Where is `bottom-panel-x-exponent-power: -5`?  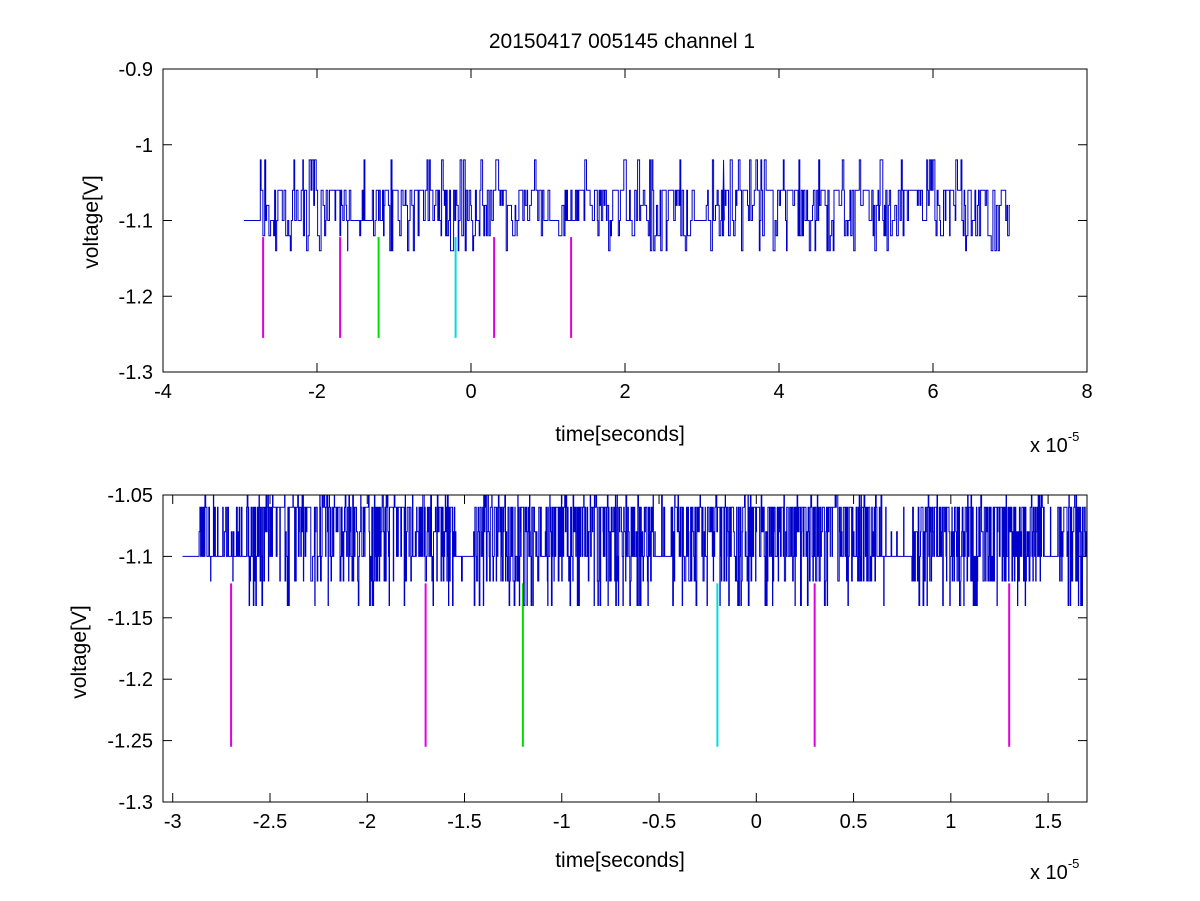
bottom-panel-x-exponent-power: -5 is located at coordinates (1074, 863).